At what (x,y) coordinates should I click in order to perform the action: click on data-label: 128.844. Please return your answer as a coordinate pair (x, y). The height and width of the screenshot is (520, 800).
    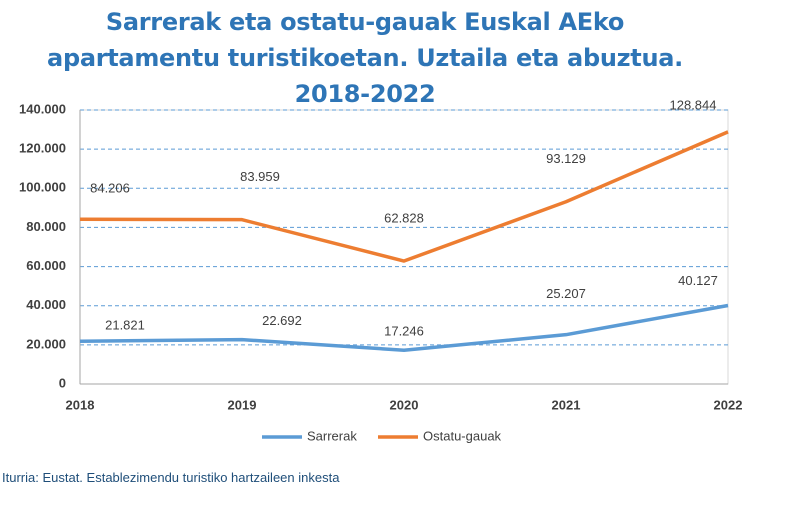
    Looking at the image, I should click on (693, 104).